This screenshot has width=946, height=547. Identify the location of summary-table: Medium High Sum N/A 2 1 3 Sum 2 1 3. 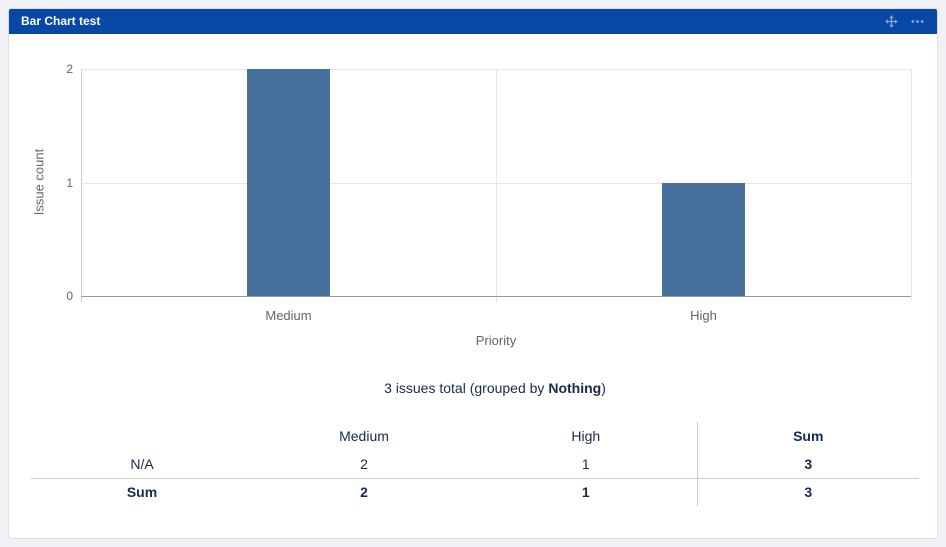
(475, 464).